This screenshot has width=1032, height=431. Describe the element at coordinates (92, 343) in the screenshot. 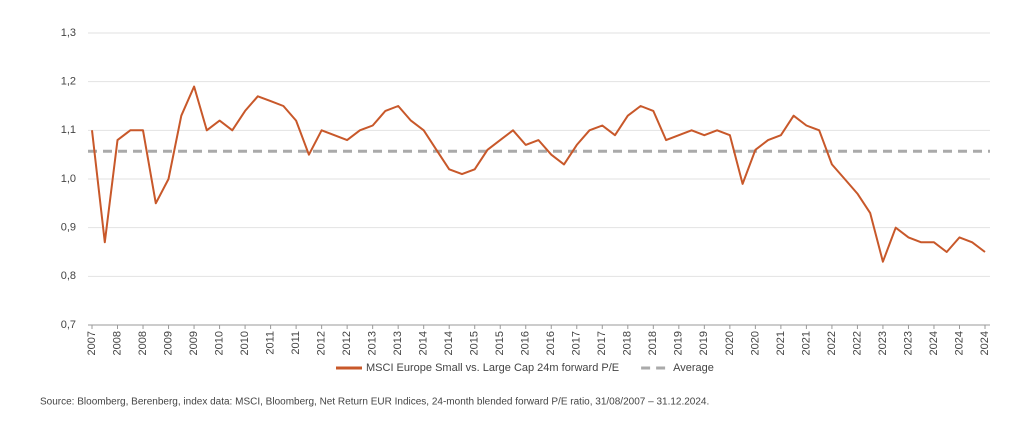

I see `x-tick-label: 2007` at that location.